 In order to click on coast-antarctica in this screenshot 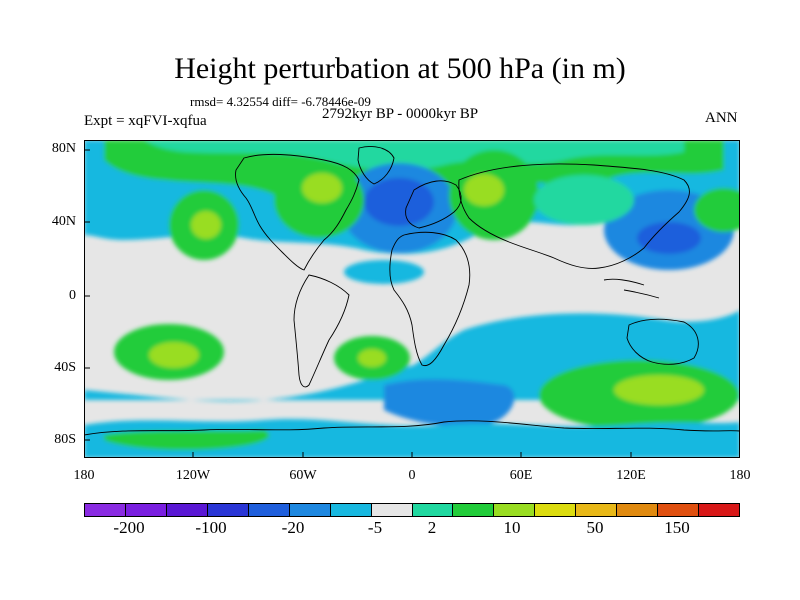, I will do `click(412, 428)`.